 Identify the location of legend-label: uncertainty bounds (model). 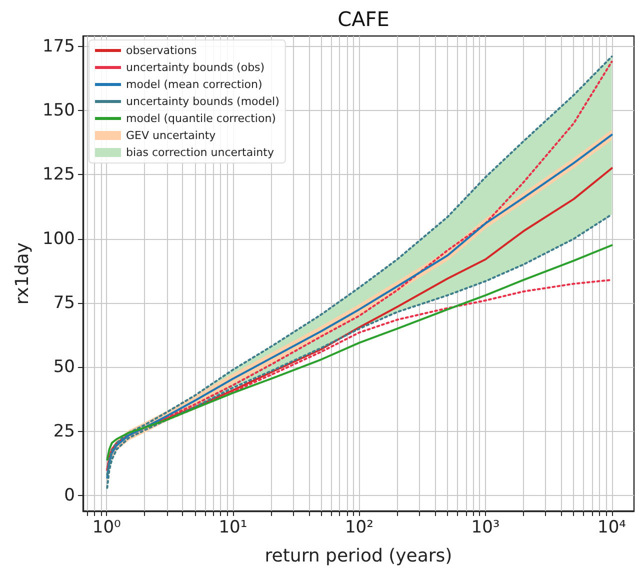
(203, 101).